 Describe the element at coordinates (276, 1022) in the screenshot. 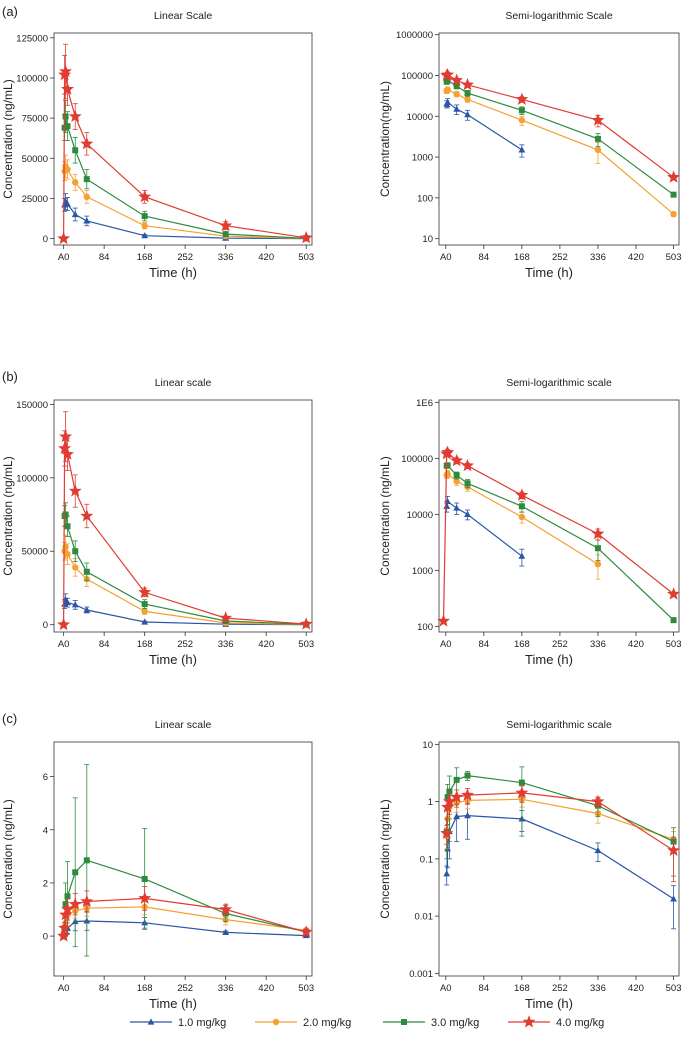

I see `legend-marker-2-0-mg-kg` at that location.